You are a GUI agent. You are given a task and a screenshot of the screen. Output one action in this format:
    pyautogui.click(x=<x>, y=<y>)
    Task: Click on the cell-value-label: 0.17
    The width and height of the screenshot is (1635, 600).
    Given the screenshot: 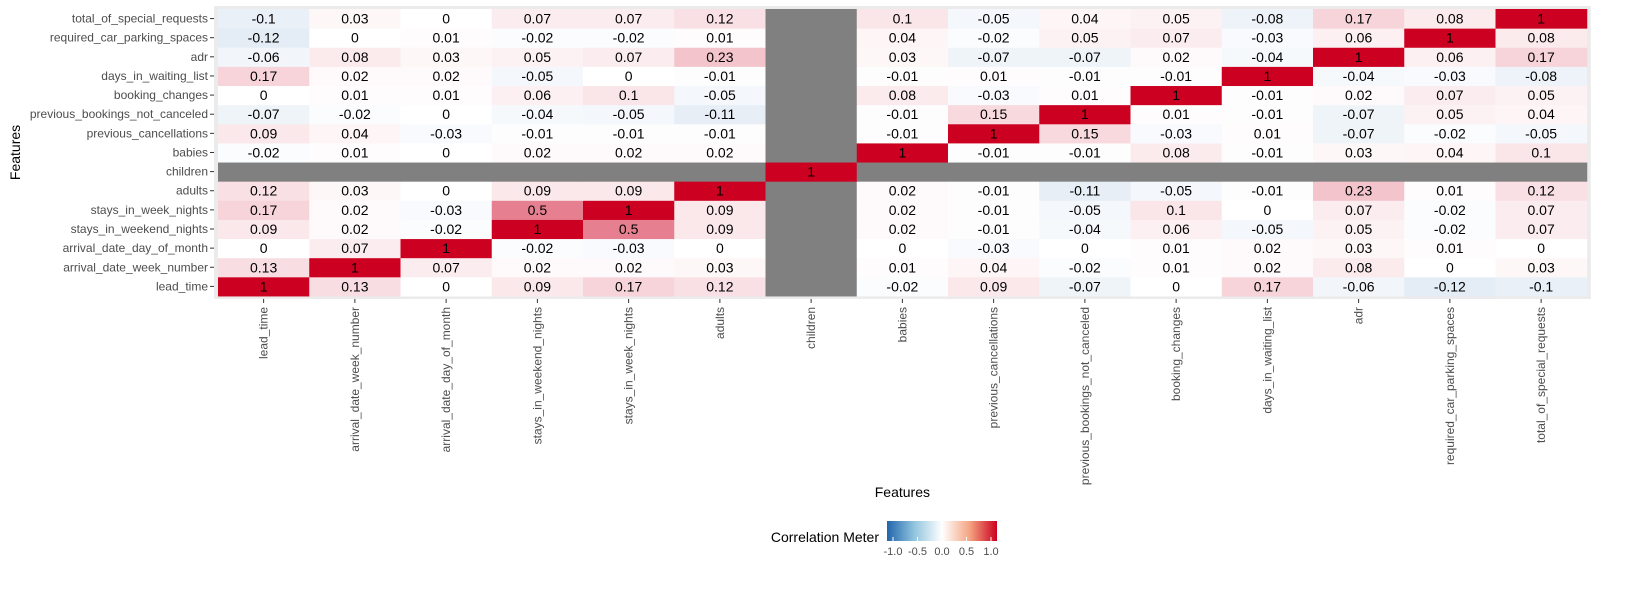 What is the action you would take?
    pyautogui.click(x=1267, y=286)
    